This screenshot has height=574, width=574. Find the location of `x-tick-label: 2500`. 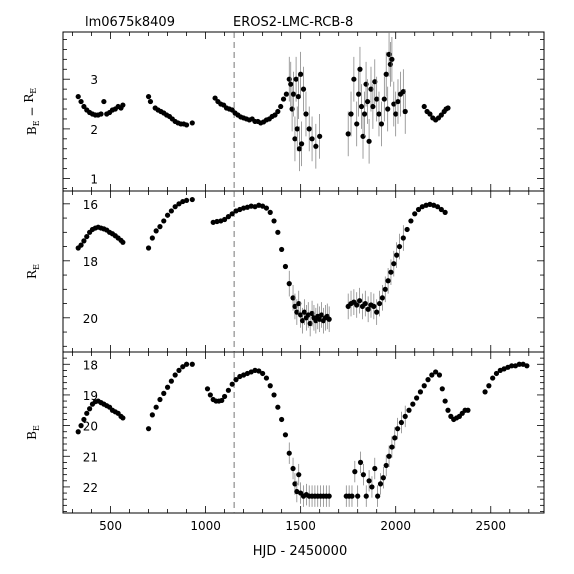

x-tick-label: 2500 is located at coordinates (490, 526).